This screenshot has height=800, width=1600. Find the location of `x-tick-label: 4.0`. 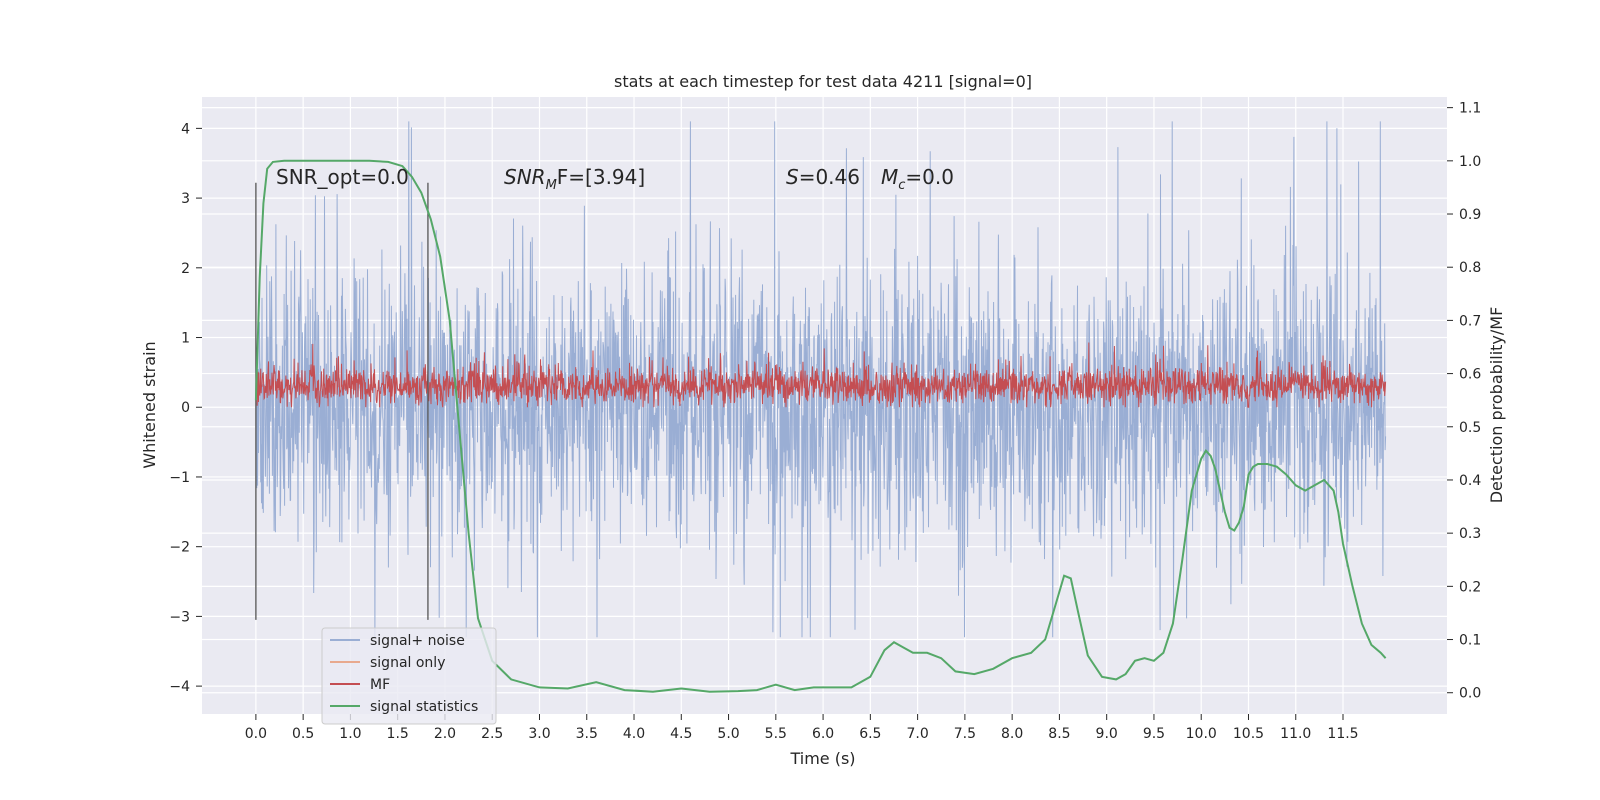

x-tick-label: 4.0 is located at coordinates (634, 734).